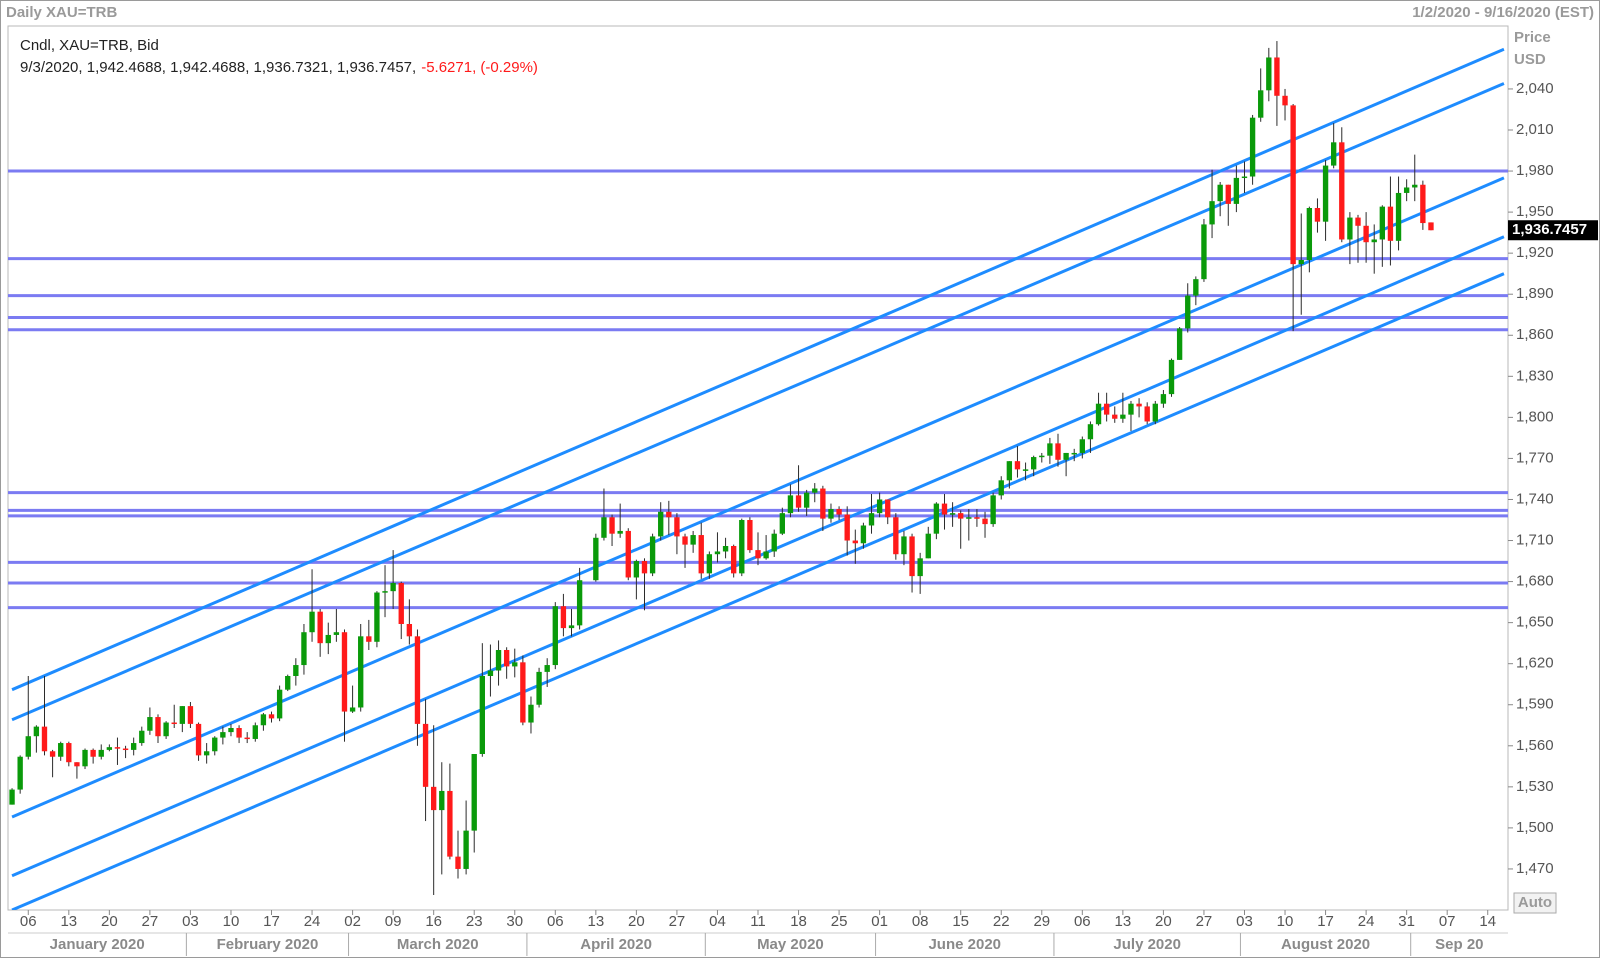  Describe the element at coordinates (879, 921) in the screenshot. I see `x-tick-label: 01` at that location.